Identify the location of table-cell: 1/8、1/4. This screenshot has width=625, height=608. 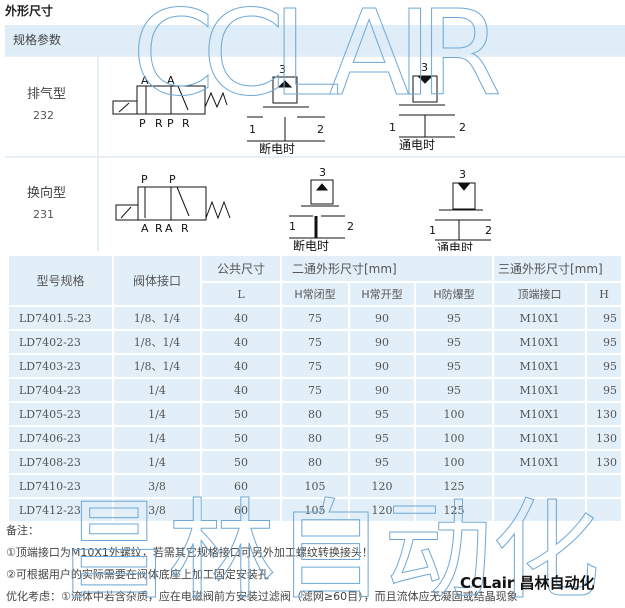
(157, 342).